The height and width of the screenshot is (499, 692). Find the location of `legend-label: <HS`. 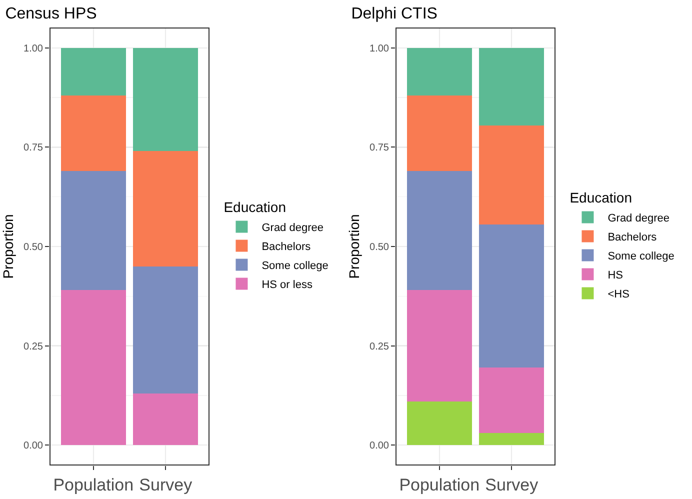

legend-label: <HS is located at coordinates (619, 294).